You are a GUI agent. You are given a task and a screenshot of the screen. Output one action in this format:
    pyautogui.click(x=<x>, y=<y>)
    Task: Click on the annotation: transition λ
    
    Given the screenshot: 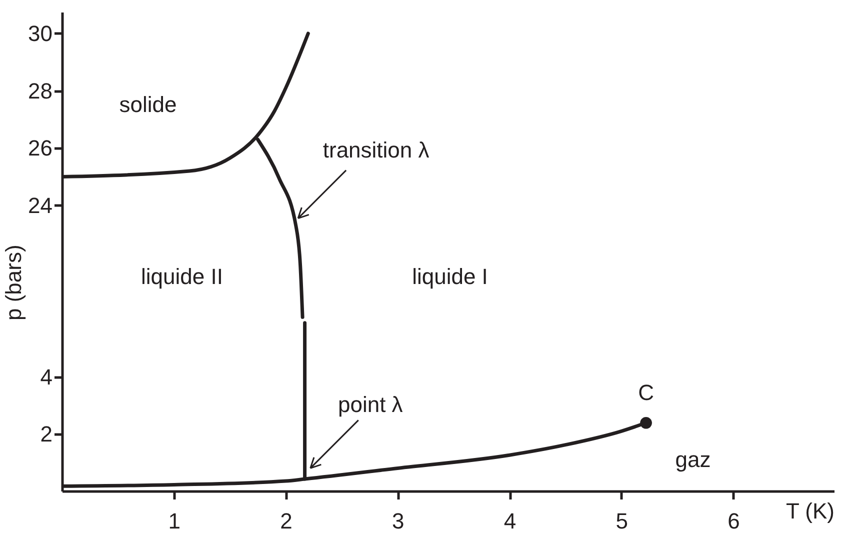 What is the action you would take?
    pyautogui.click(x=376, y=149)
    